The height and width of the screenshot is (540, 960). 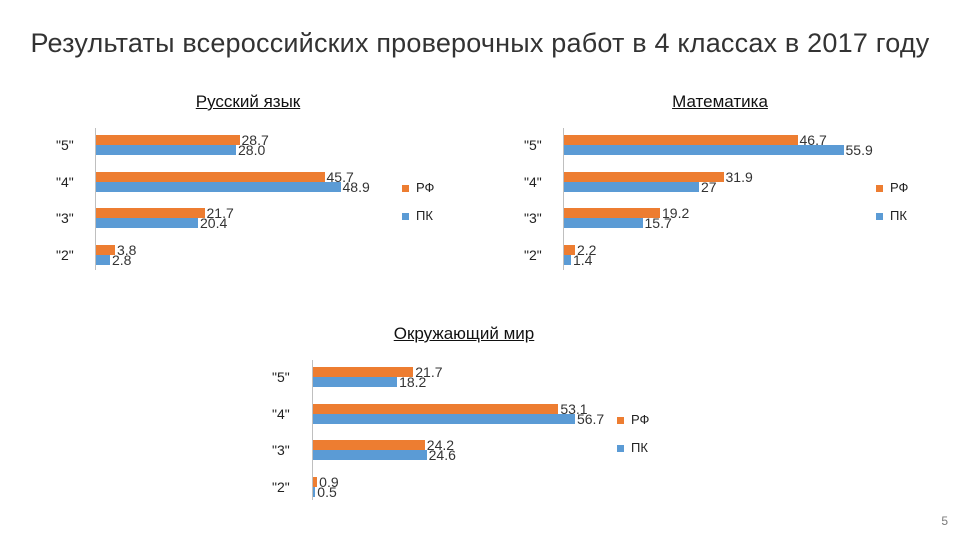 What do you see at coordinates (248, 101) in the screenshot?
I see `chart-title: Русский язык` at bounding box center [248, 101].